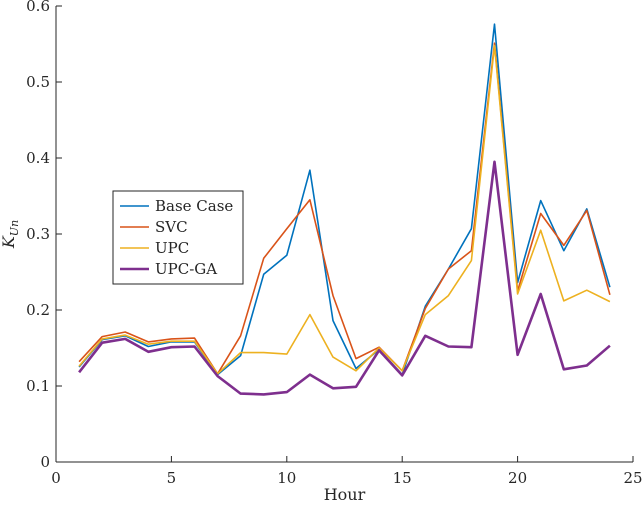 This screenshot has width=642, height=505. Describe the element at coordinates (38, 386) in the screenshot. I see `y-tick-label: 0.1` at that location.